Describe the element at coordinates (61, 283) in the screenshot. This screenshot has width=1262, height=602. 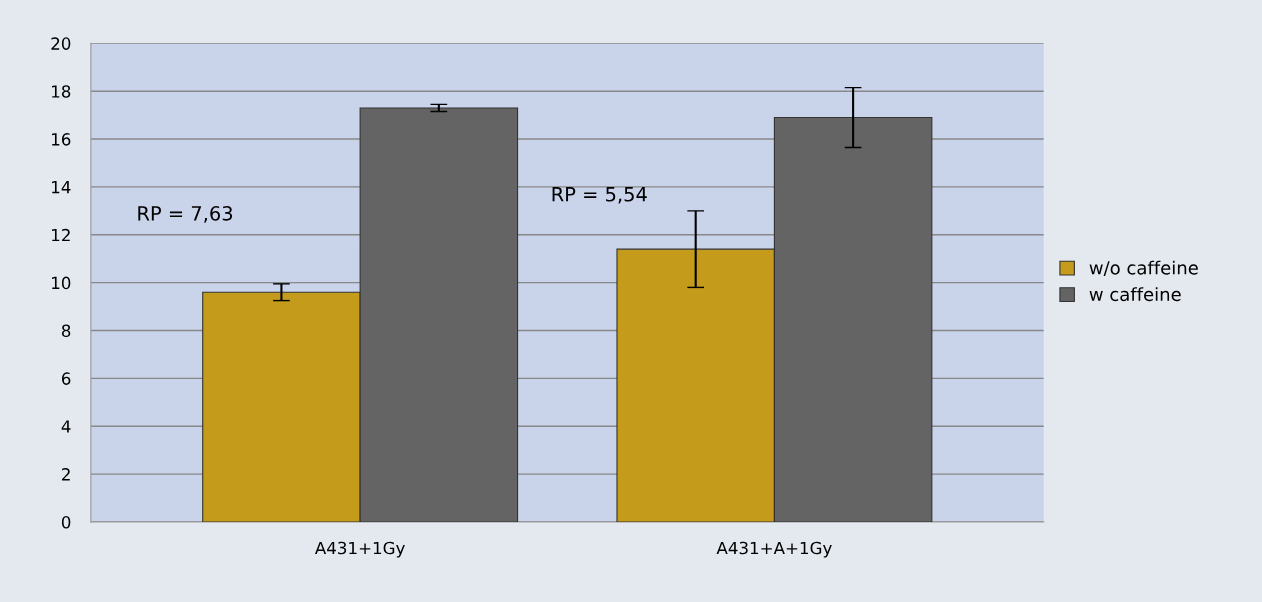
I see `y-tick-label: 10` at that location.